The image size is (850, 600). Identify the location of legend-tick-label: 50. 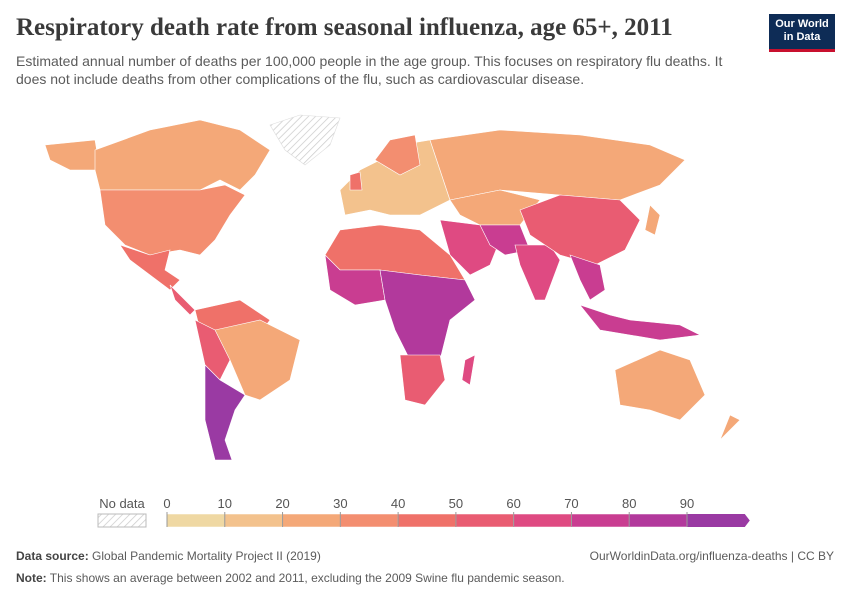
(456, 503).